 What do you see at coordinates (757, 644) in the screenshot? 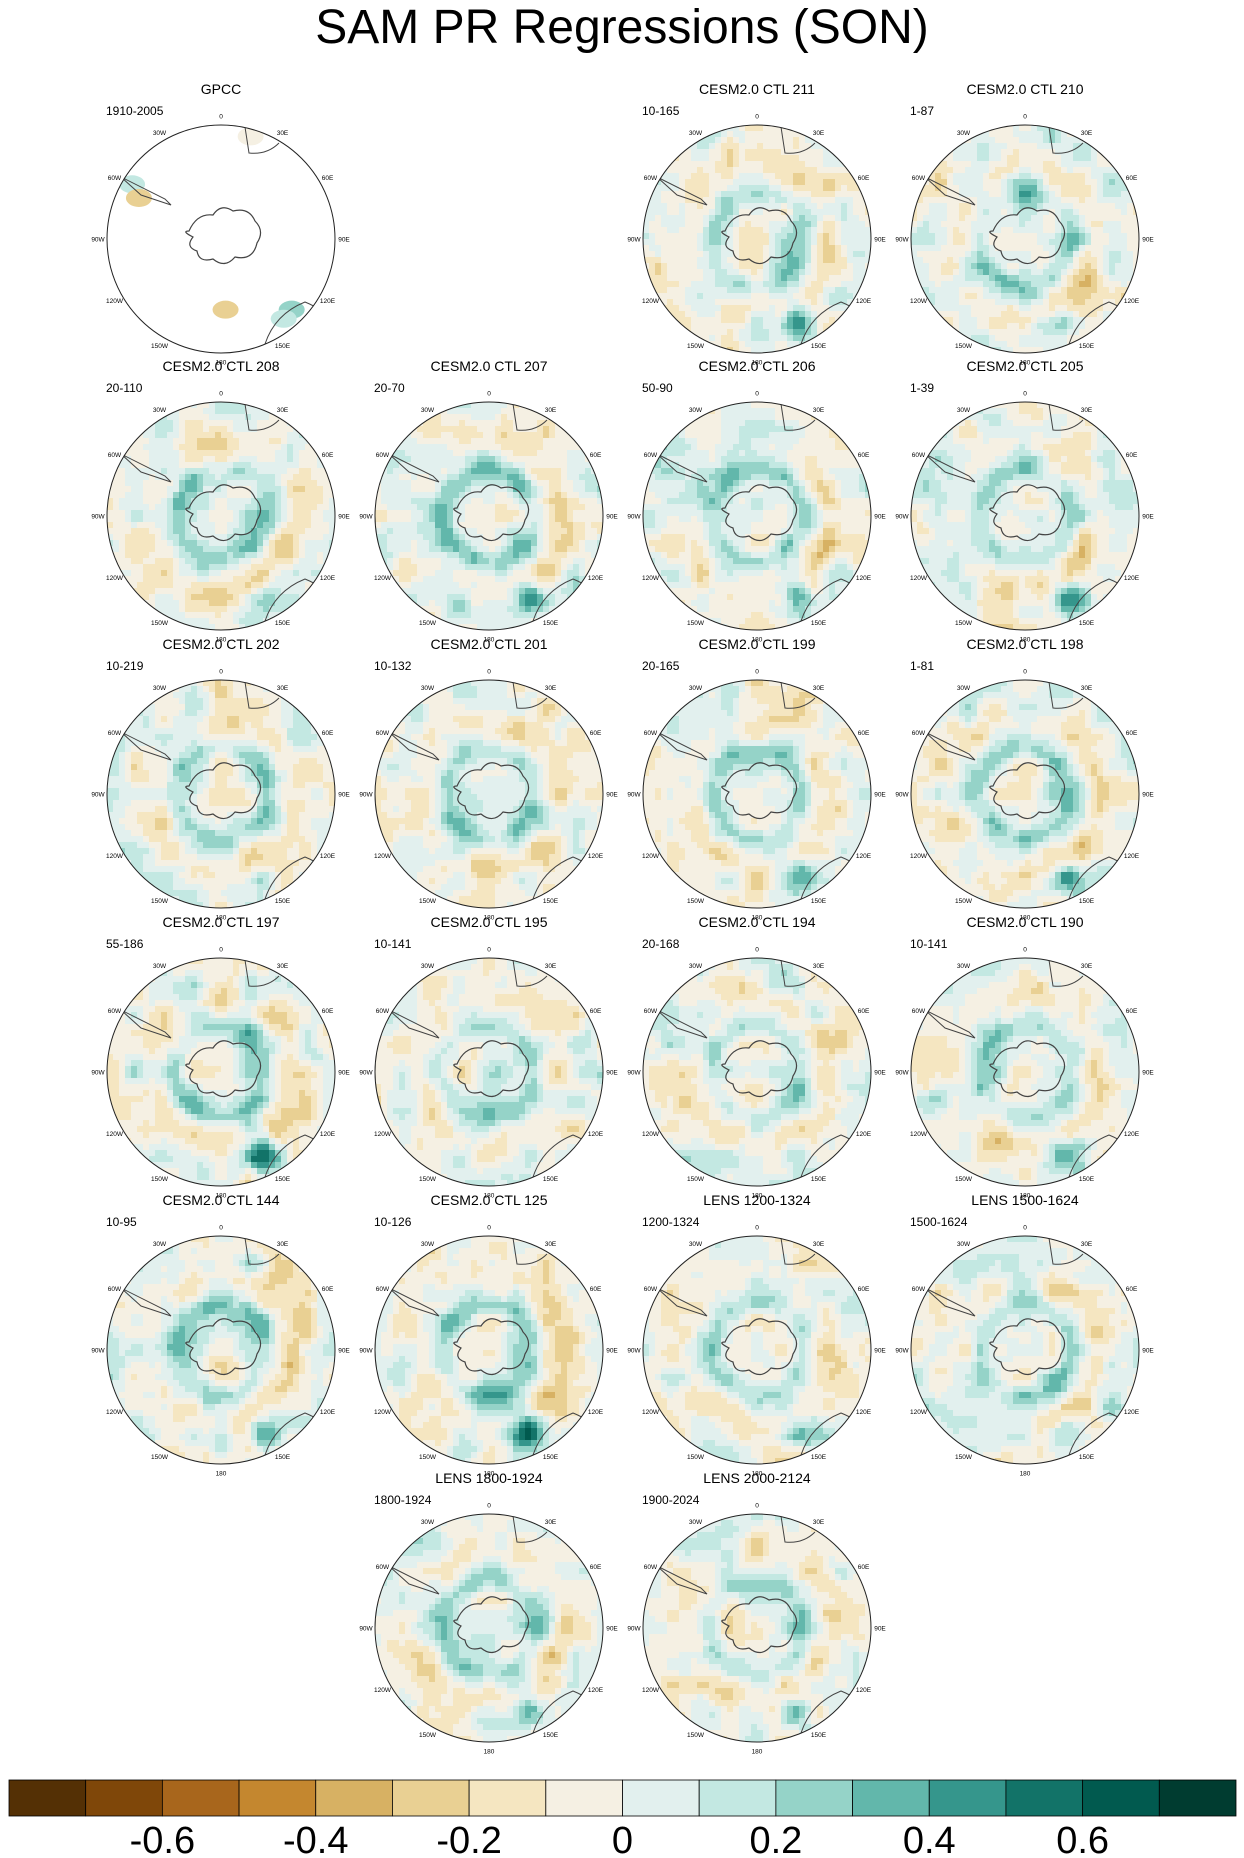
I see `panel-title: CESM2.0 CTL 199` at bounding box center [757, 644].